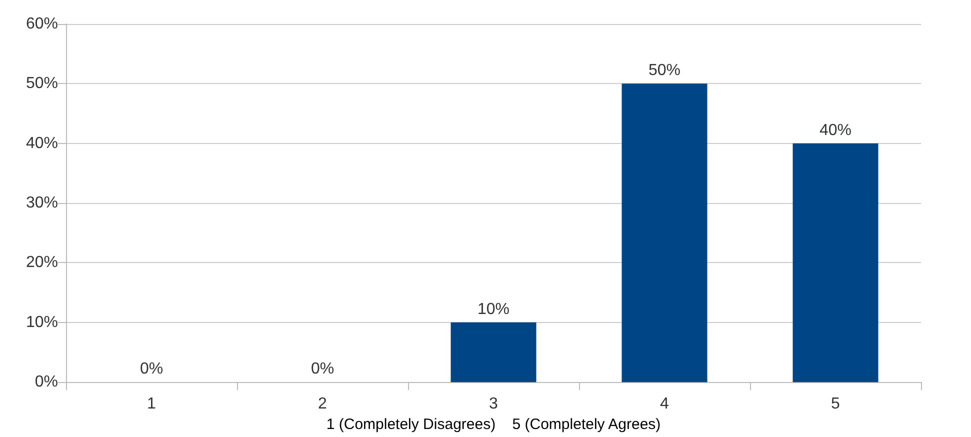 Image resolution: width=971 pixels, height=437 pixels. Describe the element at coordinates (42, 83) in the screenshot. I see `y-tick-label: 50%` at that location.